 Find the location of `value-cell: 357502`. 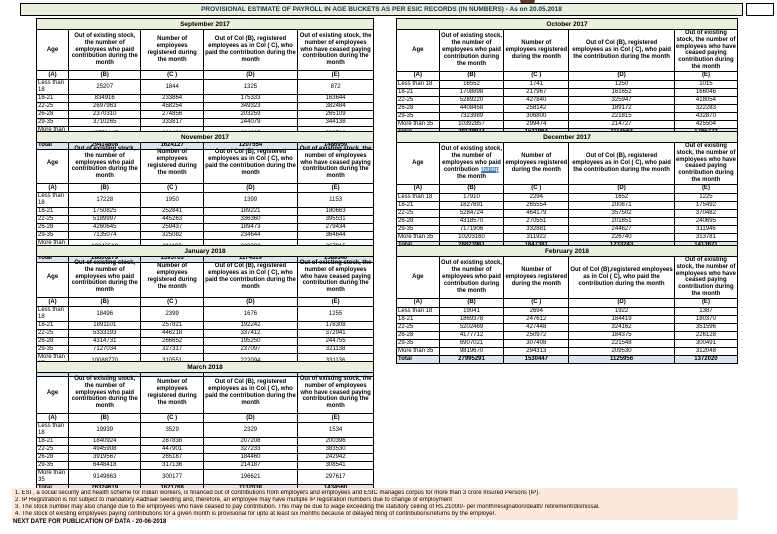

value-cell: 357502 is located at coordinates (621, 213).